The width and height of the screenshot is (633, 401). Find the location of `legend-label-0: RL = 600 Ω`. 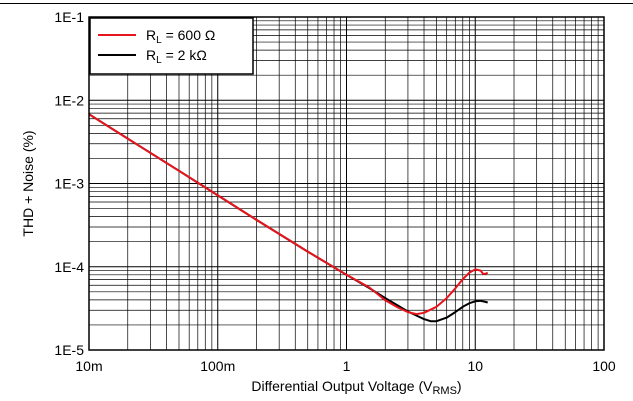

legend-label-0: RL = 600 Ω is located at coordinates (180, 36).